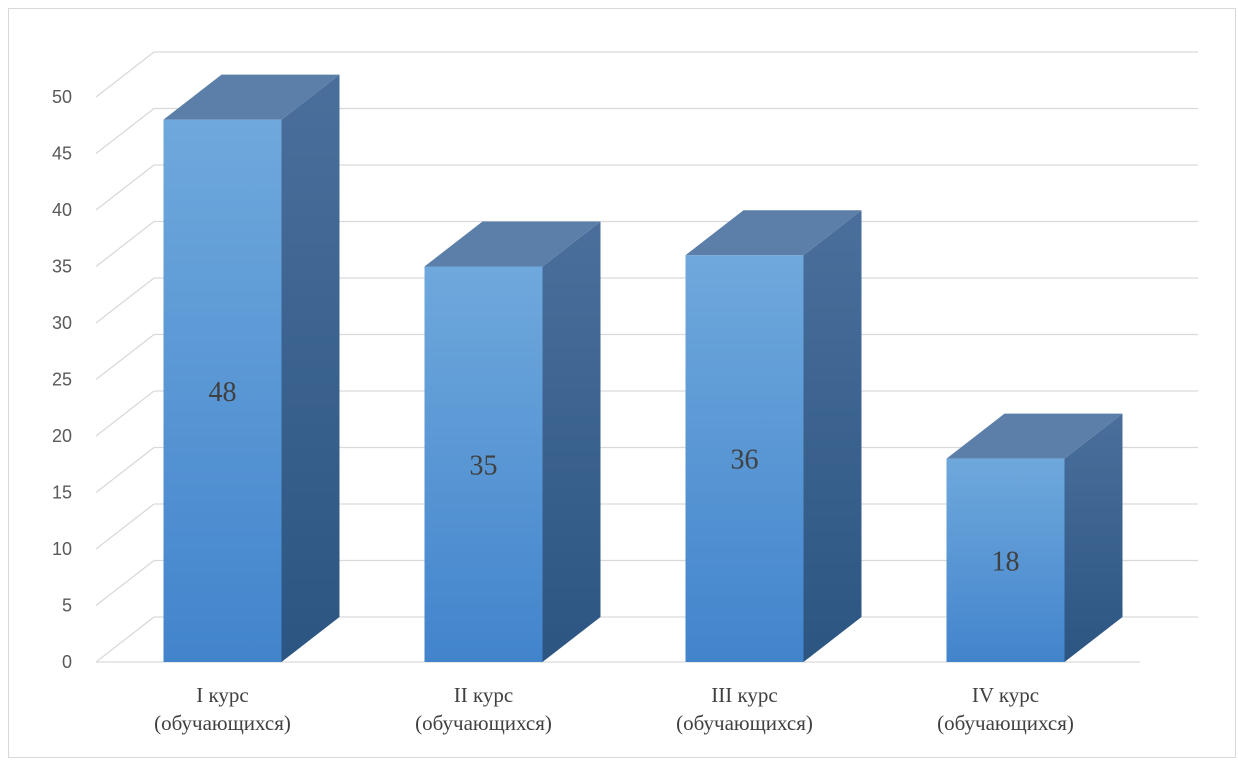 The width and height of the screenshot is (1238, 760). What do you see at coordinates (67, 606) in the screenshot?
I see `ytick-label: 5` at bounding box center [67, 606].